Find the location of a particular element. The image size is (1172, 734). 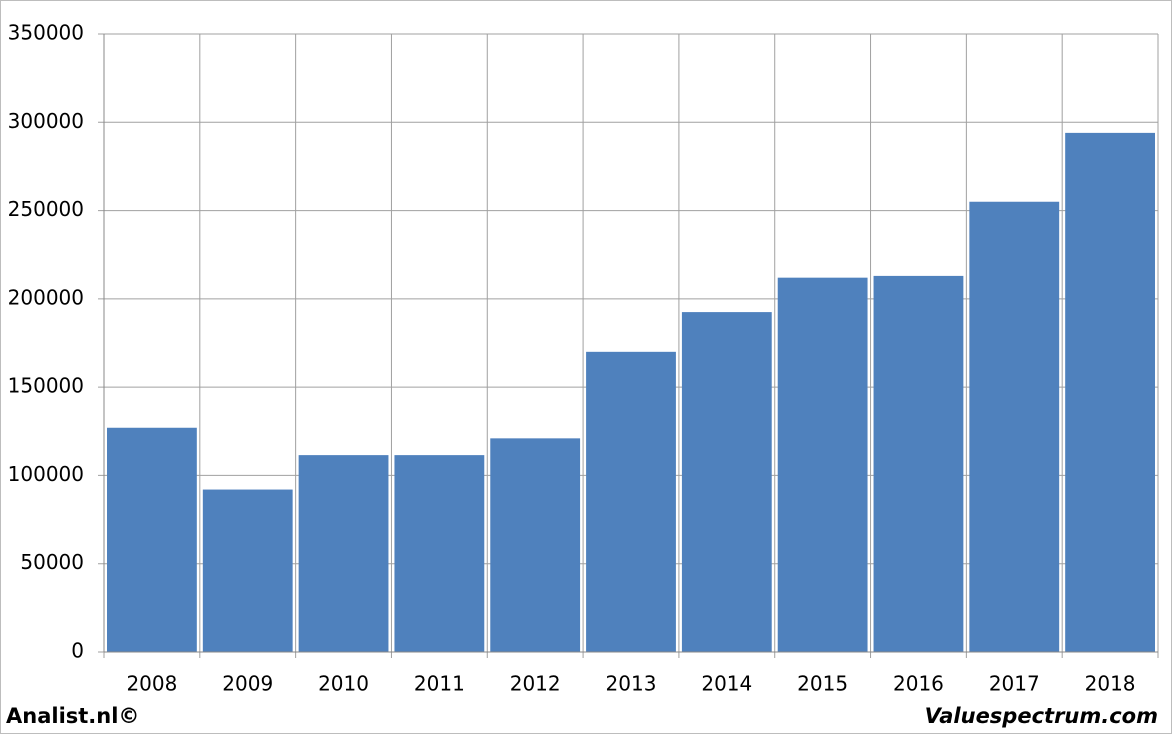

x-tick-label: 2014 is located at coordinates (726, 684).